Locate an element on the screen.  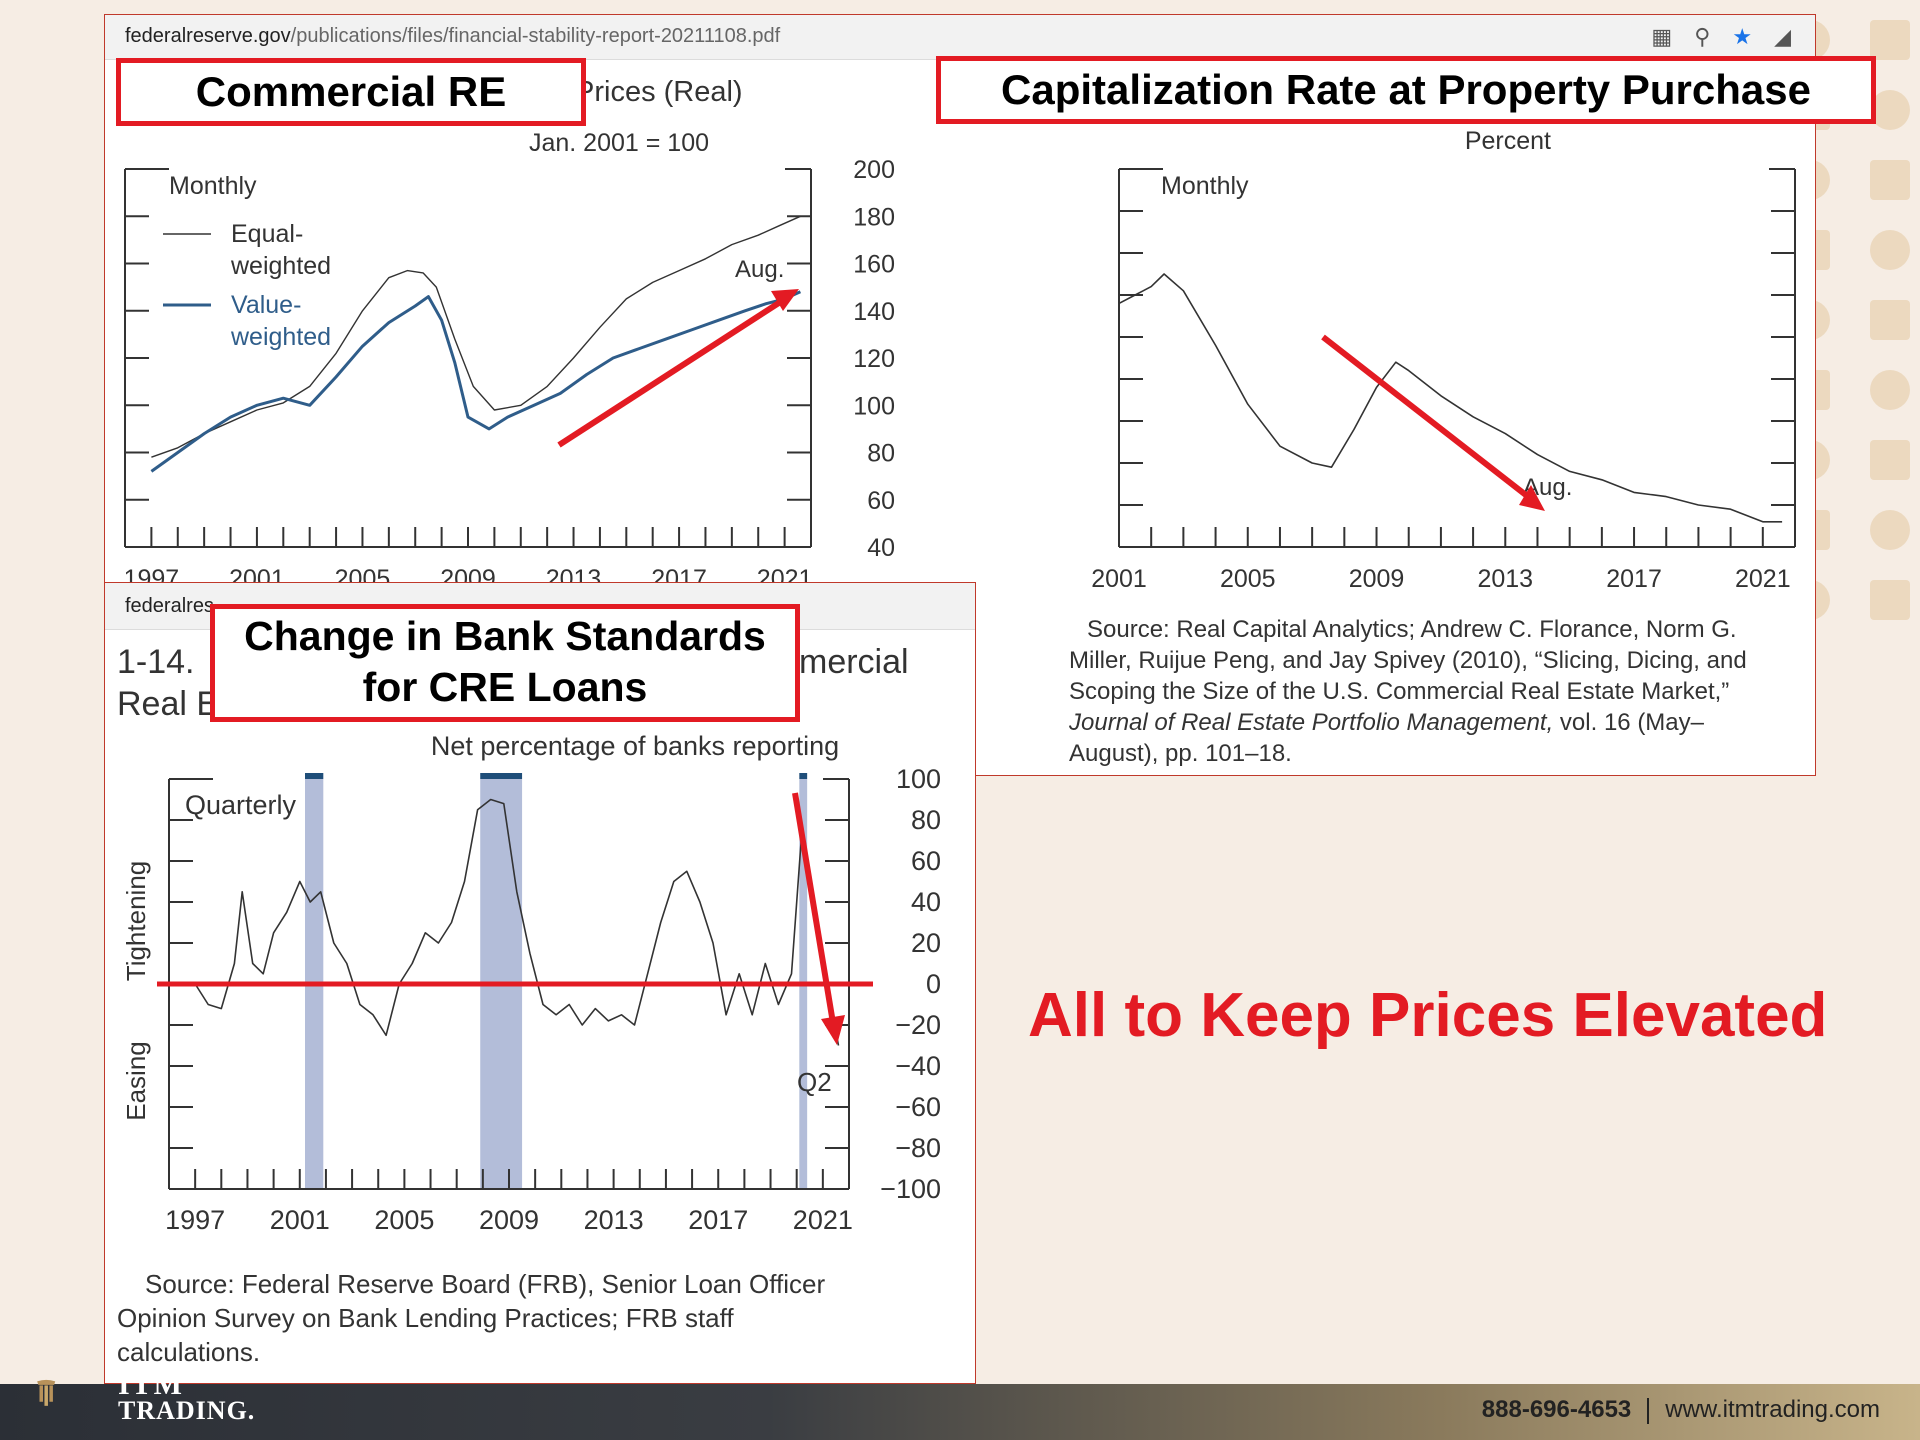
chart3-fig-suffix: mercial is located at coordinates (854, 662).